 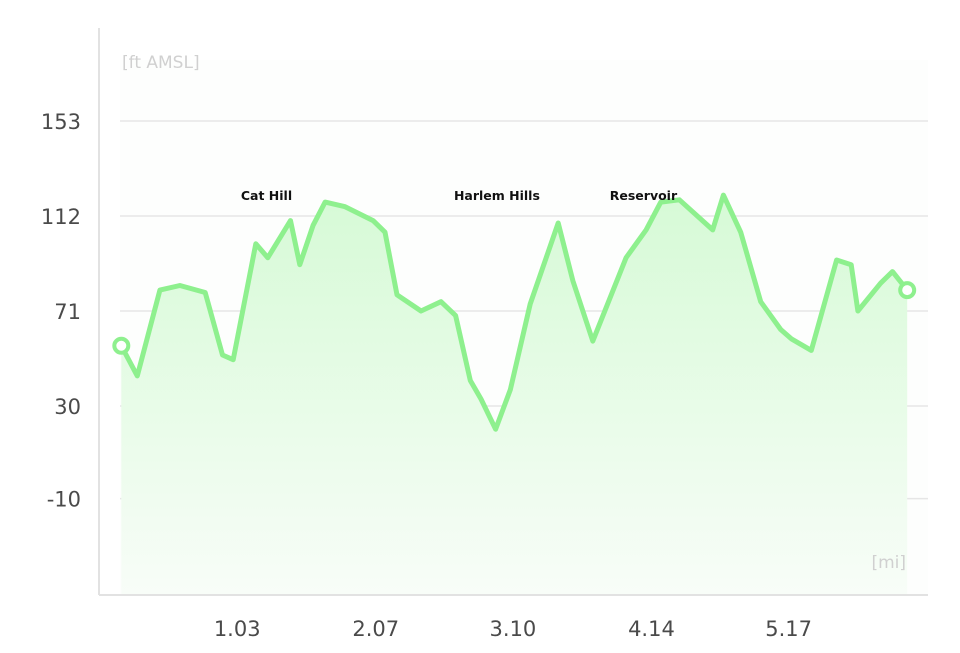 What do you see at coordinates (161, 63) in the screenshot?
I see `y-unit-label: [ft AMSL]` at bounding box center [161, 63].